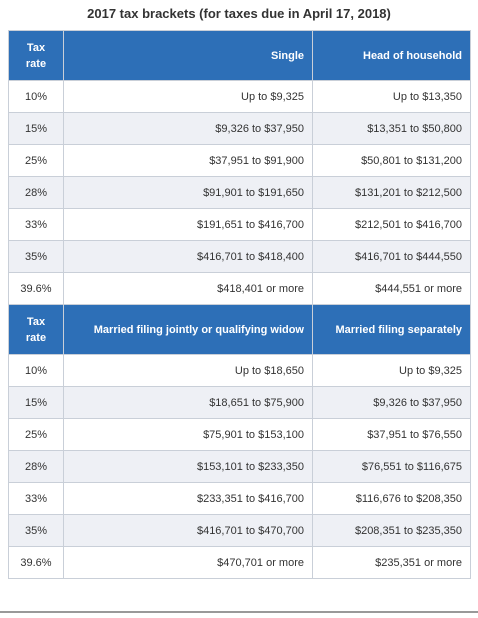  I want to click on table-row: 10% Up to $18,650 Up to $9,325, so click(239, 370).